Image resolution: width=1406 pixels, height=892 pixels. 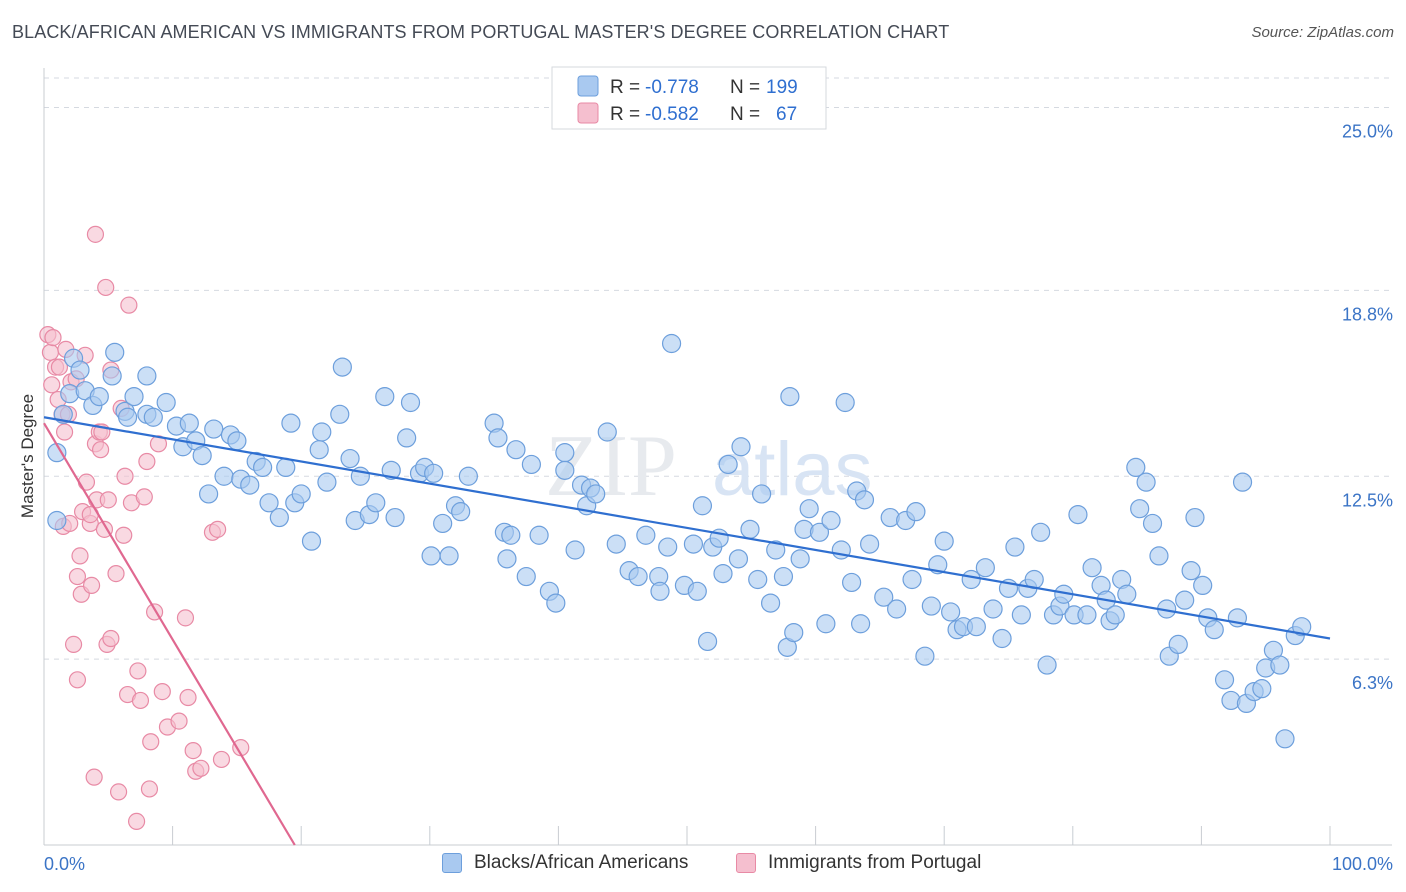 What do you see at coordinates (672, 114) in the screenshot?
I see `legend-r-value: -0.582` at bounding box center [672, 114].